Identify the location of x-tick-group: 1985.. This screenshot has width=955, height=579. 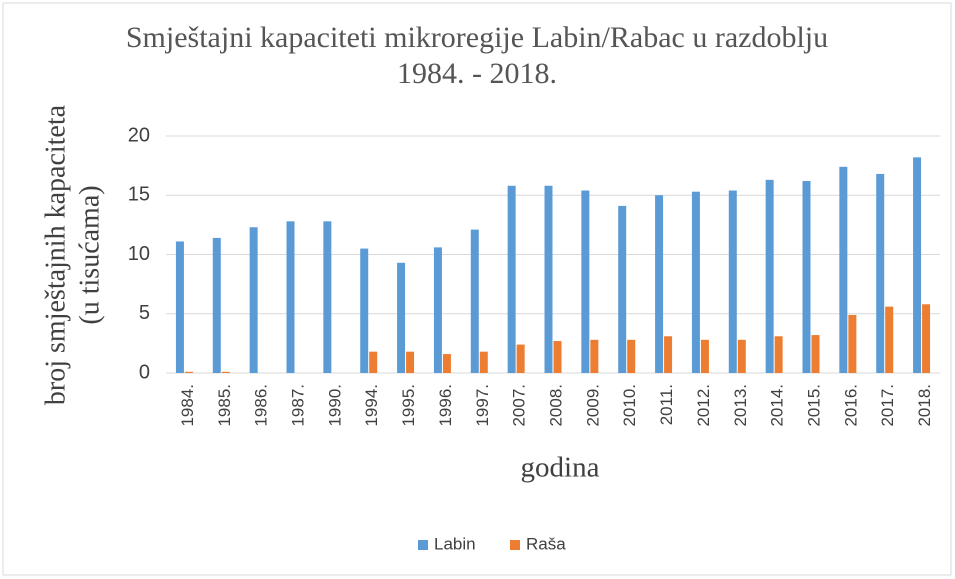
(224, 405).